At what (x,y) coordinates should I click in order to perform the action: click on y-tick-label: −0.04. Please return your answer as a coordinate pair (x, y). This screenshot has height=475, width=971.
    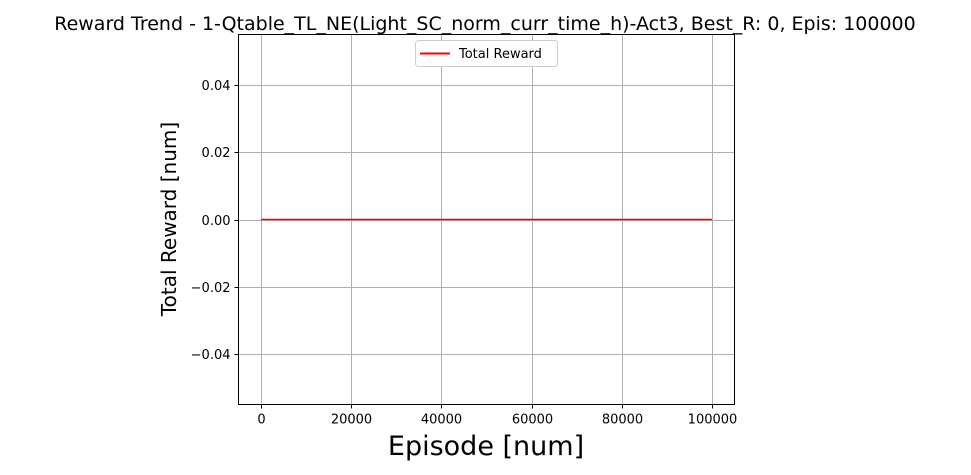
    Looking at the image, I should click on (211, 355).